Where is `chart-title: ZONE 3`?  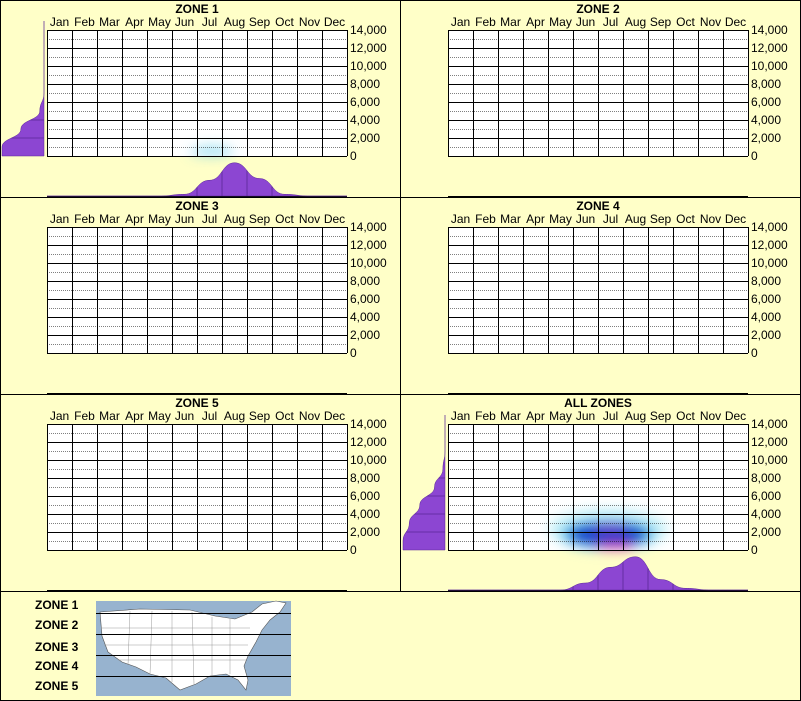 chart-title: ZONE 3 is located at coordinates (197, 206).